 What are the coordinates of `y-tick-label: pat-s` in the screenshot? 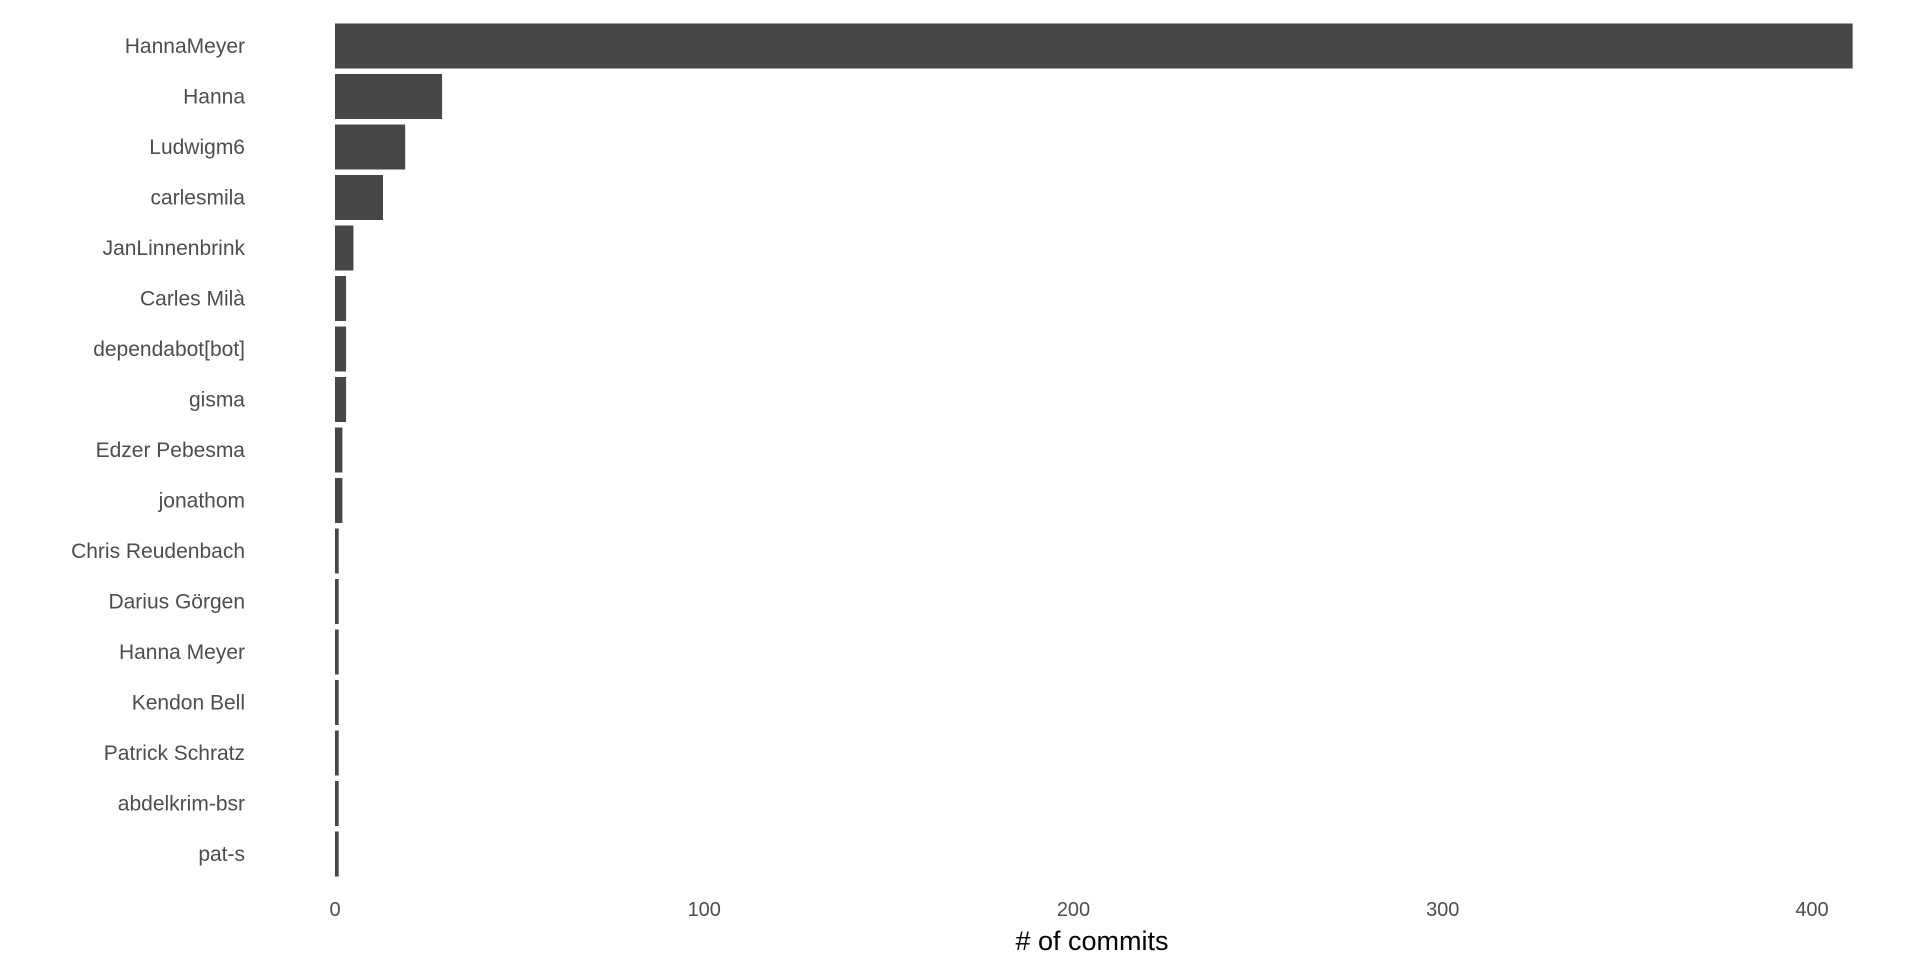 It's located at (221, 854).